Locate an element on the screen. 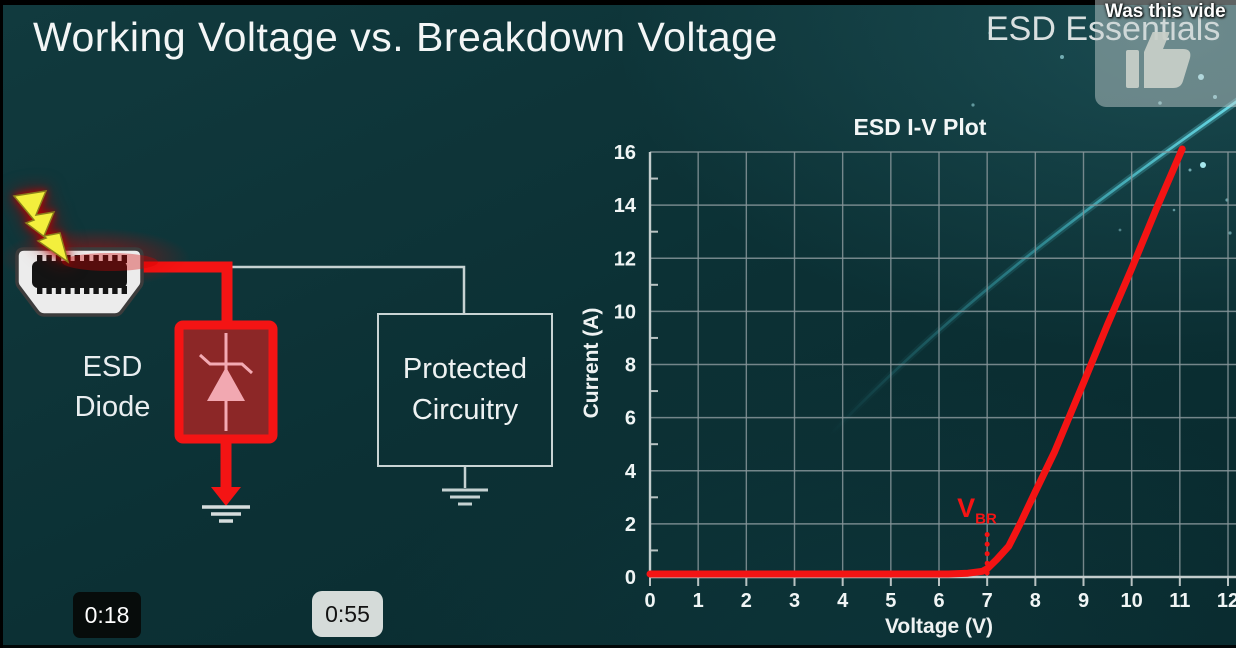  like-prompt-overlay: Was this vide is located at coordinates (1165, 53).